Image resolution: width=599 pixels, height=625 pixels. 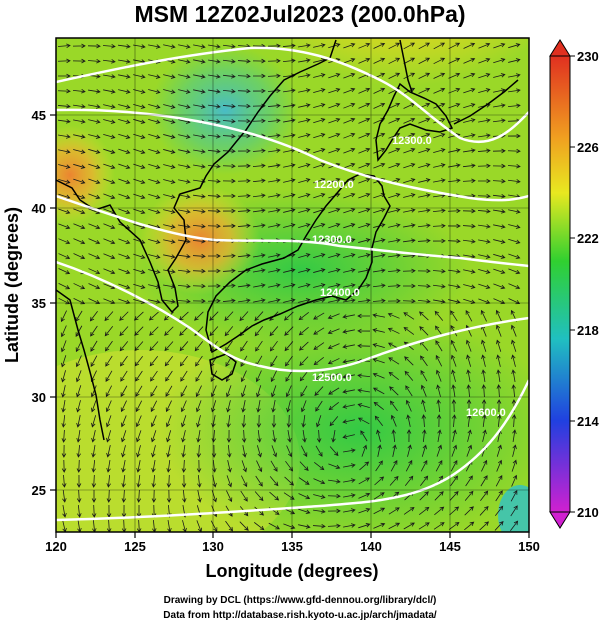 I want to click on y-axis: 25 30 35 40 45 Latitude (degrees), so click(x=29, y=303).